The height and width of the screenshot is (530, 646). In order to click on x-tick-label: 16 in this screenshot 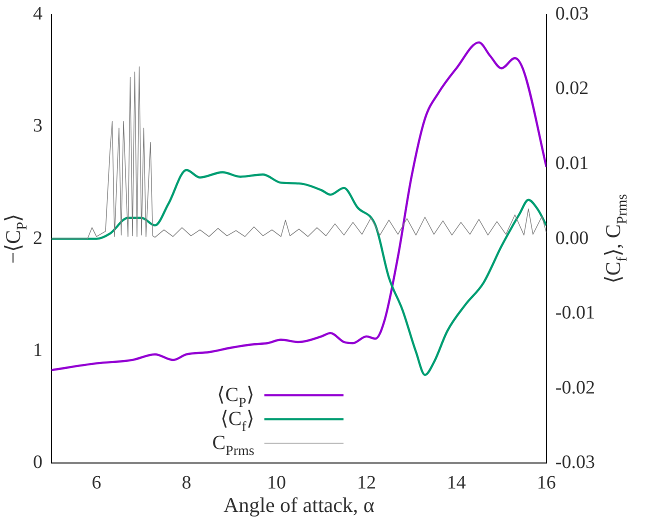, I will do `click(546, 483)`.